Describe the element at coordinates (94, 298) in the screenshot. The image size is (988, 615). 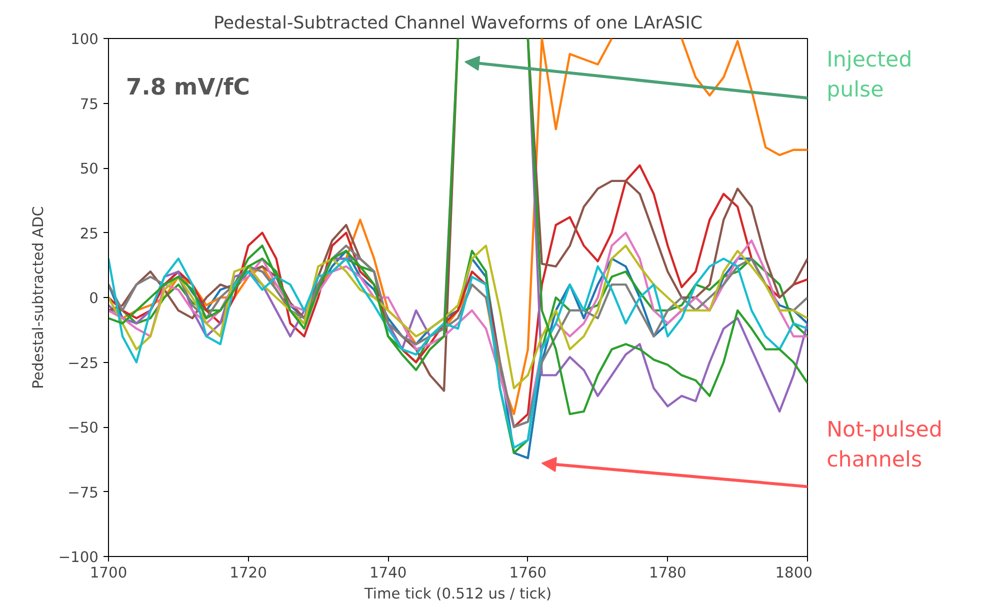
I see `y-tick-label: 0` at that location.